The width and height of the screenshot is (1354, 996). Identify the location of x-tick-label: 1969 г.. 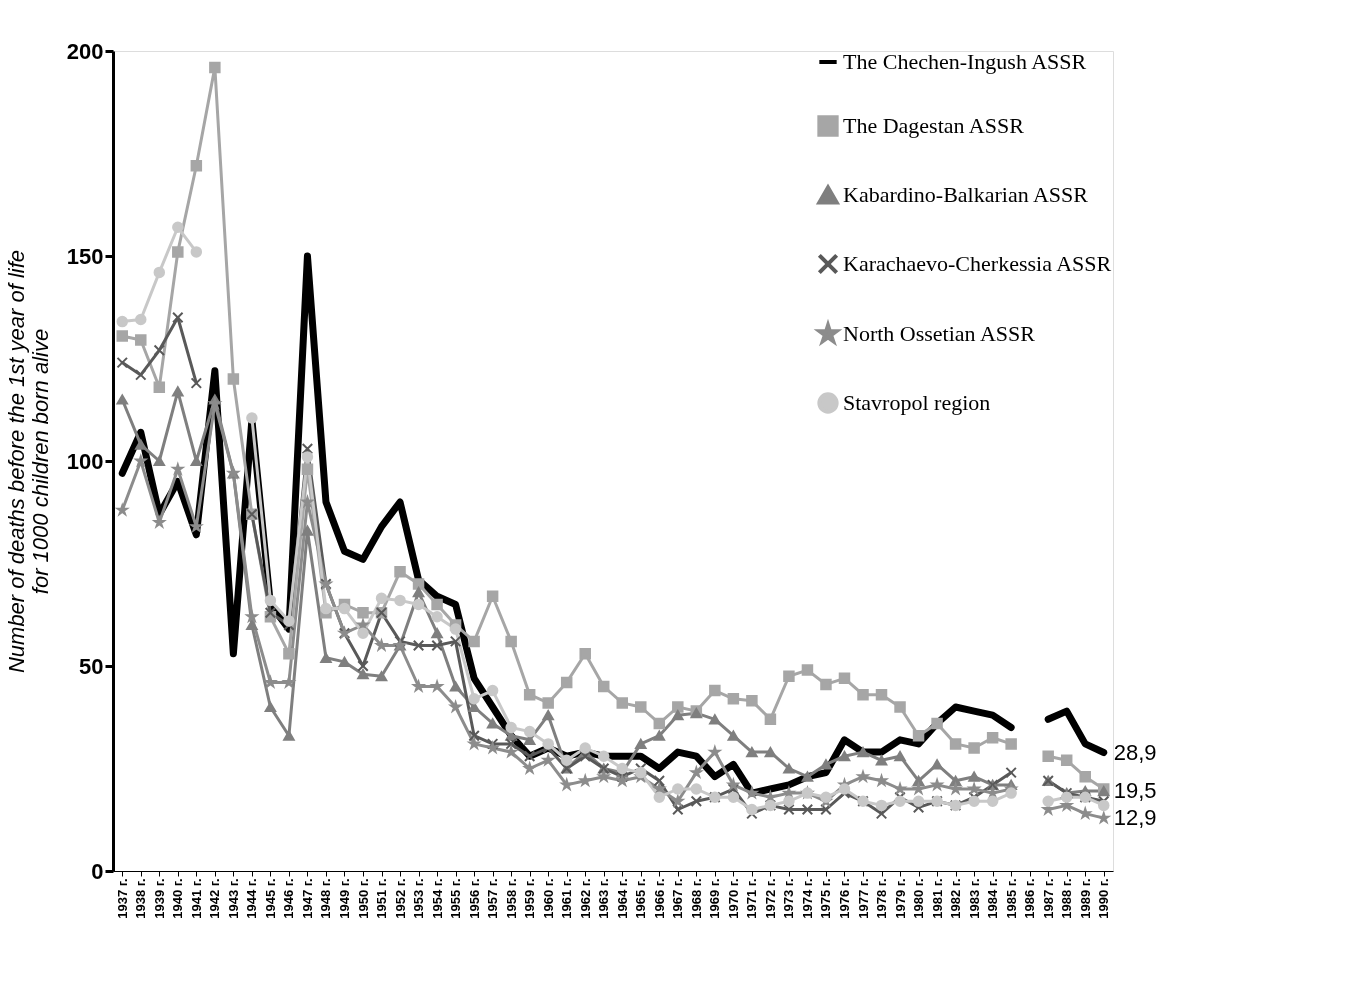
(715, 898).